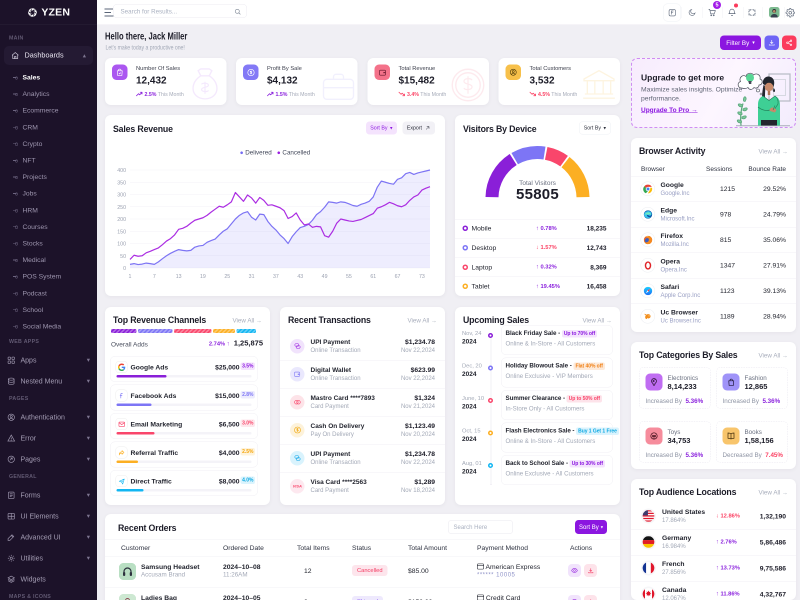 The width and height of the screenshot is (800, 600). What do you see at coordinates (121, 220) in the screenshot?
I see `svg-text: 200` at bounding box center [121, 220].